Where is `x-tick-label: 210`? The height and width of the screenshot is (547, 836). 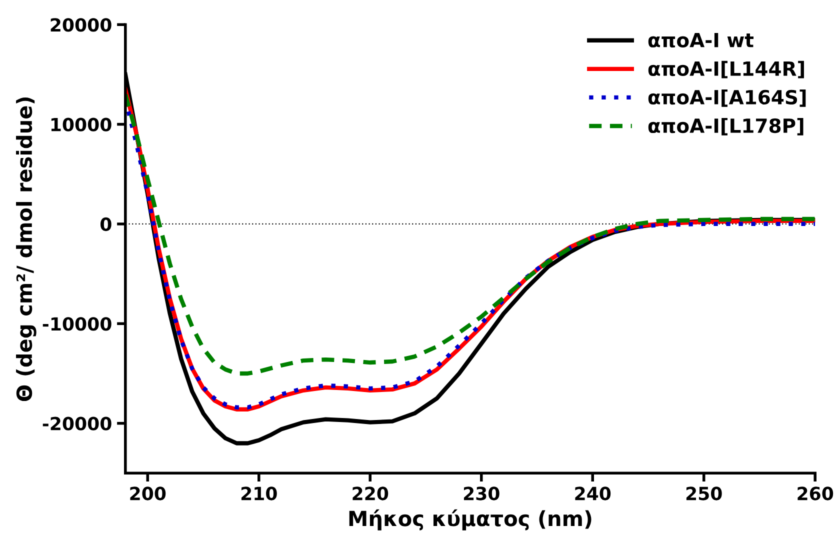 x-tick-label: 210 is located at coordinates (259, 493).